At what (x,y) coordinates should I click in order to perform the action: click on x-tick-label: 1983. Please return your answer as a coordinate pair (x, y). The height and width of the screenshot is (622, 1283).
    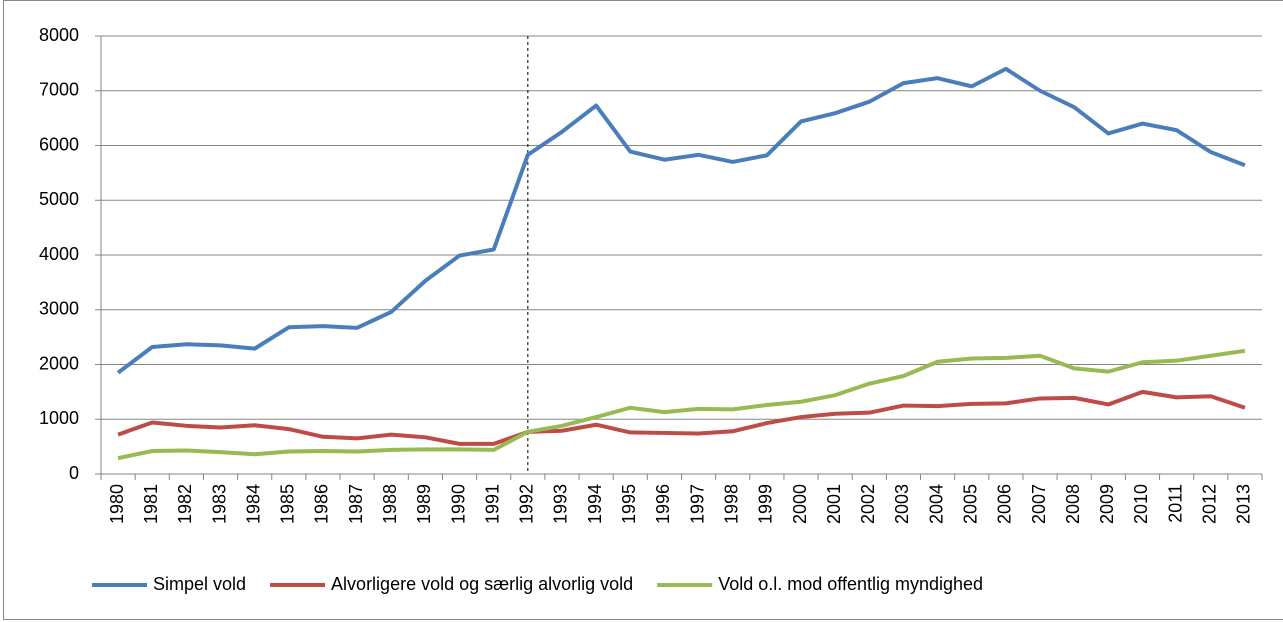
    Looking at the image, I should click on (219, 504).